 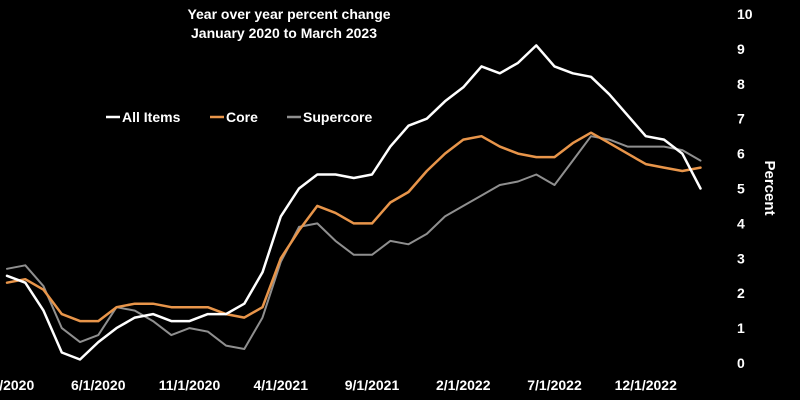 What do you see at coordinates (288, 14) in the screenshot?
I see `chart-title-line-1: Year over year percent change` at bounding box center [288, 14].